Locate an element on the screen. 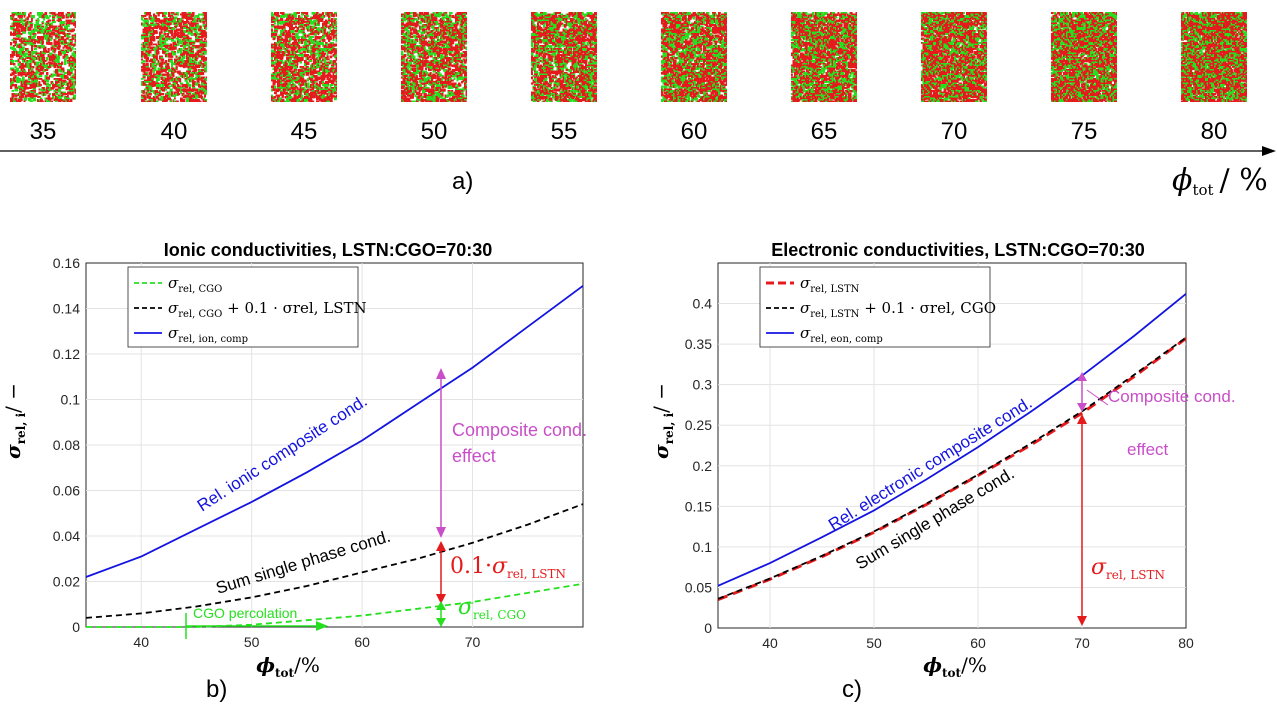 The image size is (1277, 705). strip-label-45: 45 is located at coordinates (304, 131).